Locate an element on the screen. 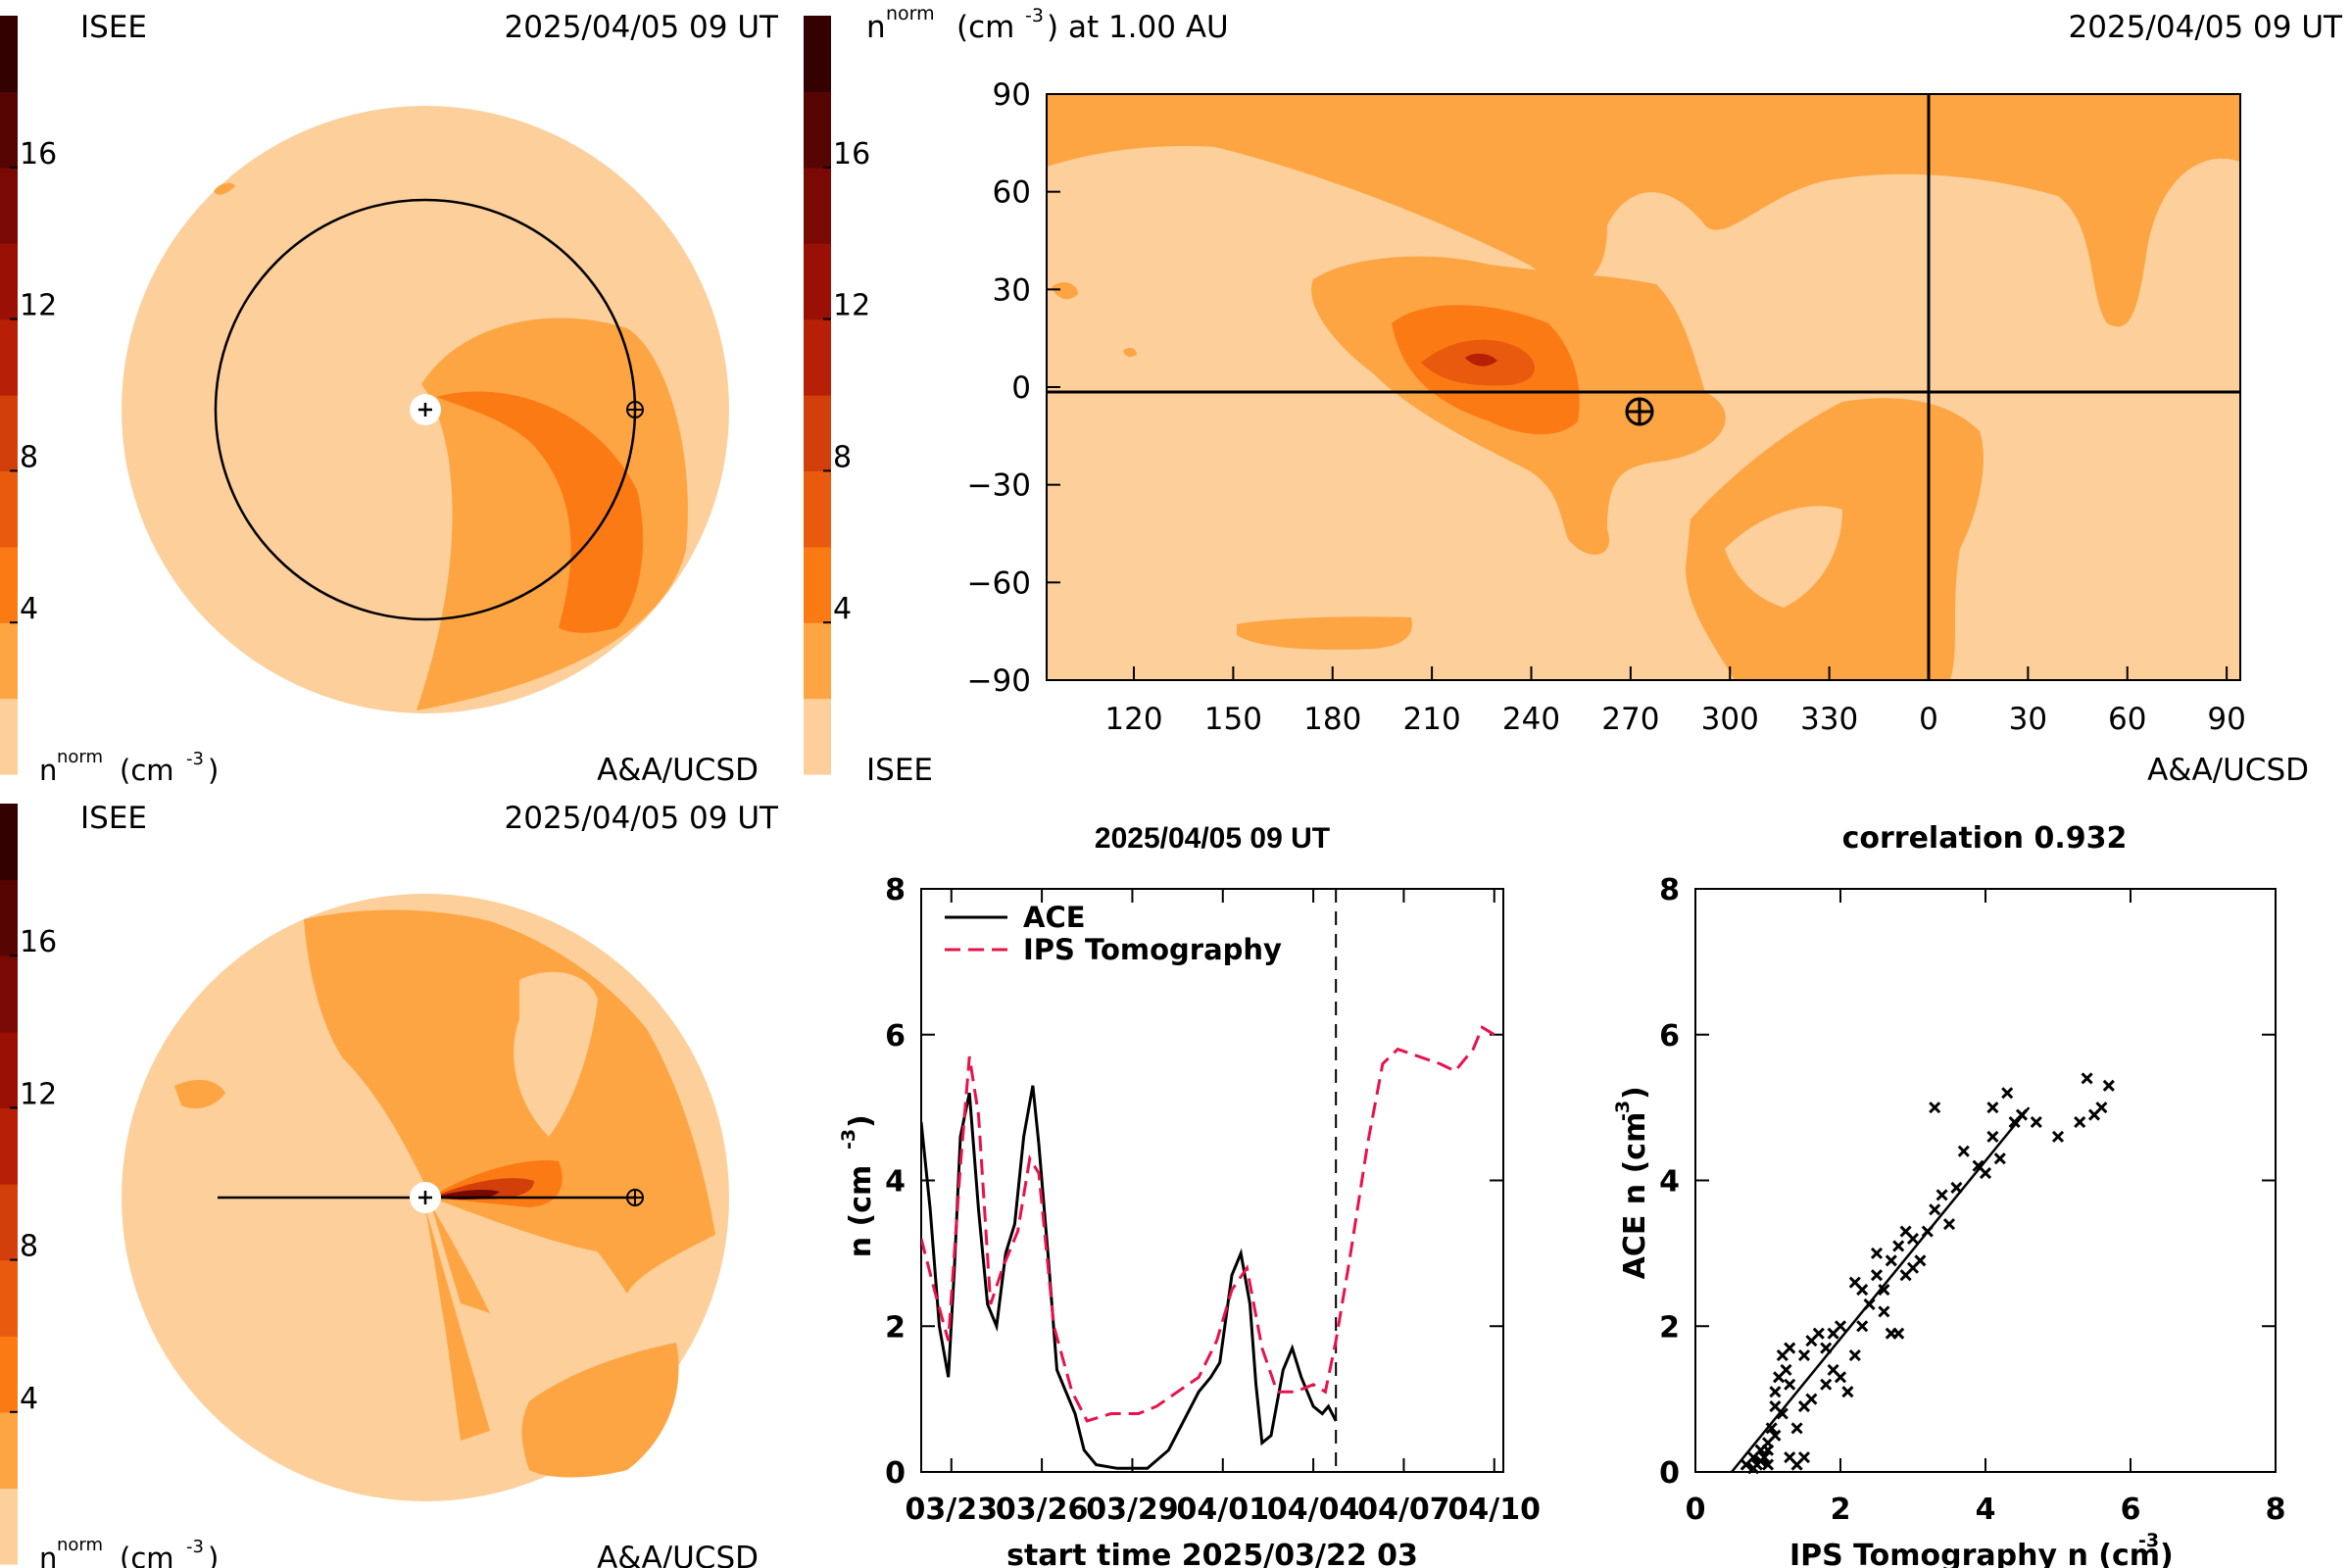 The width and height of the screenshot is (2352, 1568). scatter-plot-area: 0 2 4 6 8 0 2 4 6 8 is located at coordinates (1972, 1200).